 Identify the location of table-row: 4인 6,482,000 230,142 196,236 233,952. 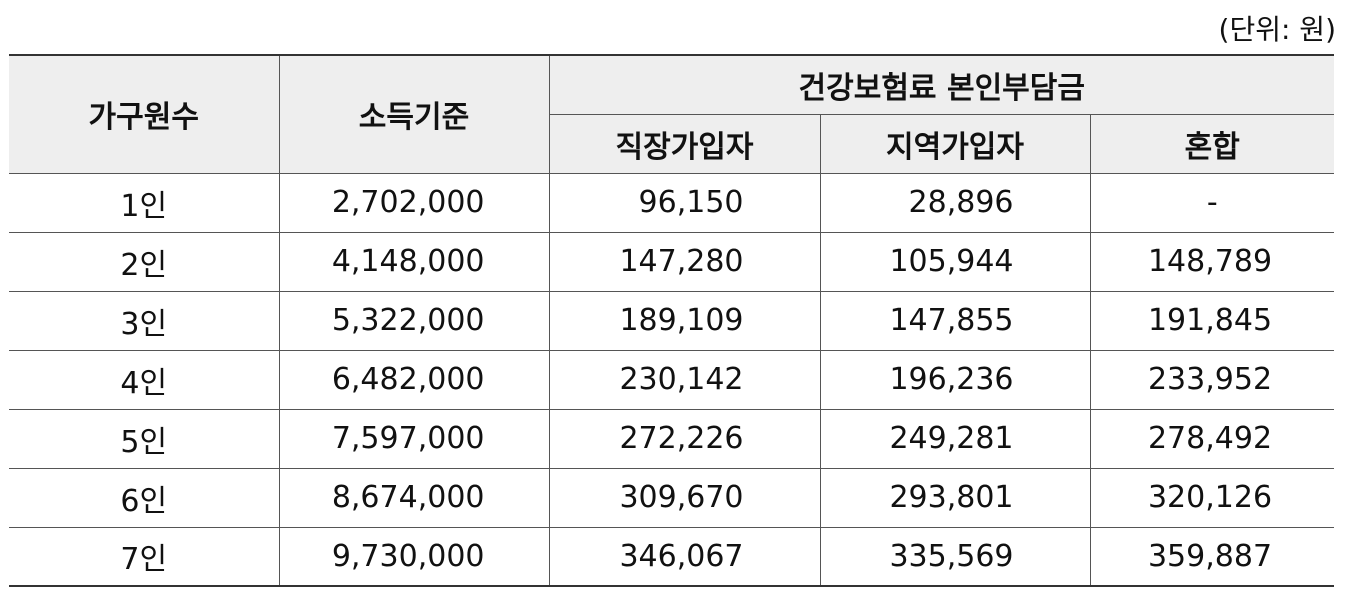
(672, 379).